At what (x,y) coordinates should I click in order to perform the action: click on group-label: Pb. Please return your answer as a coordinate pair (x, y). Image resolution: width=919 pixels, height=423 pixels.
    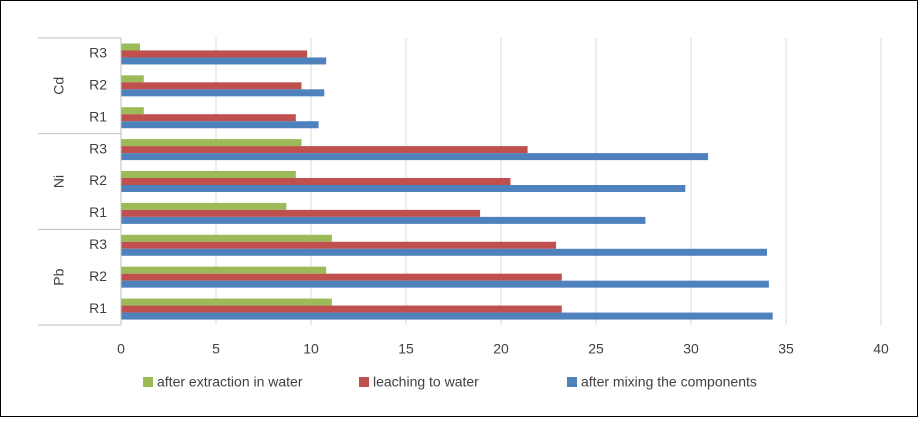
    Looking at the image, I should click on (59, 276).